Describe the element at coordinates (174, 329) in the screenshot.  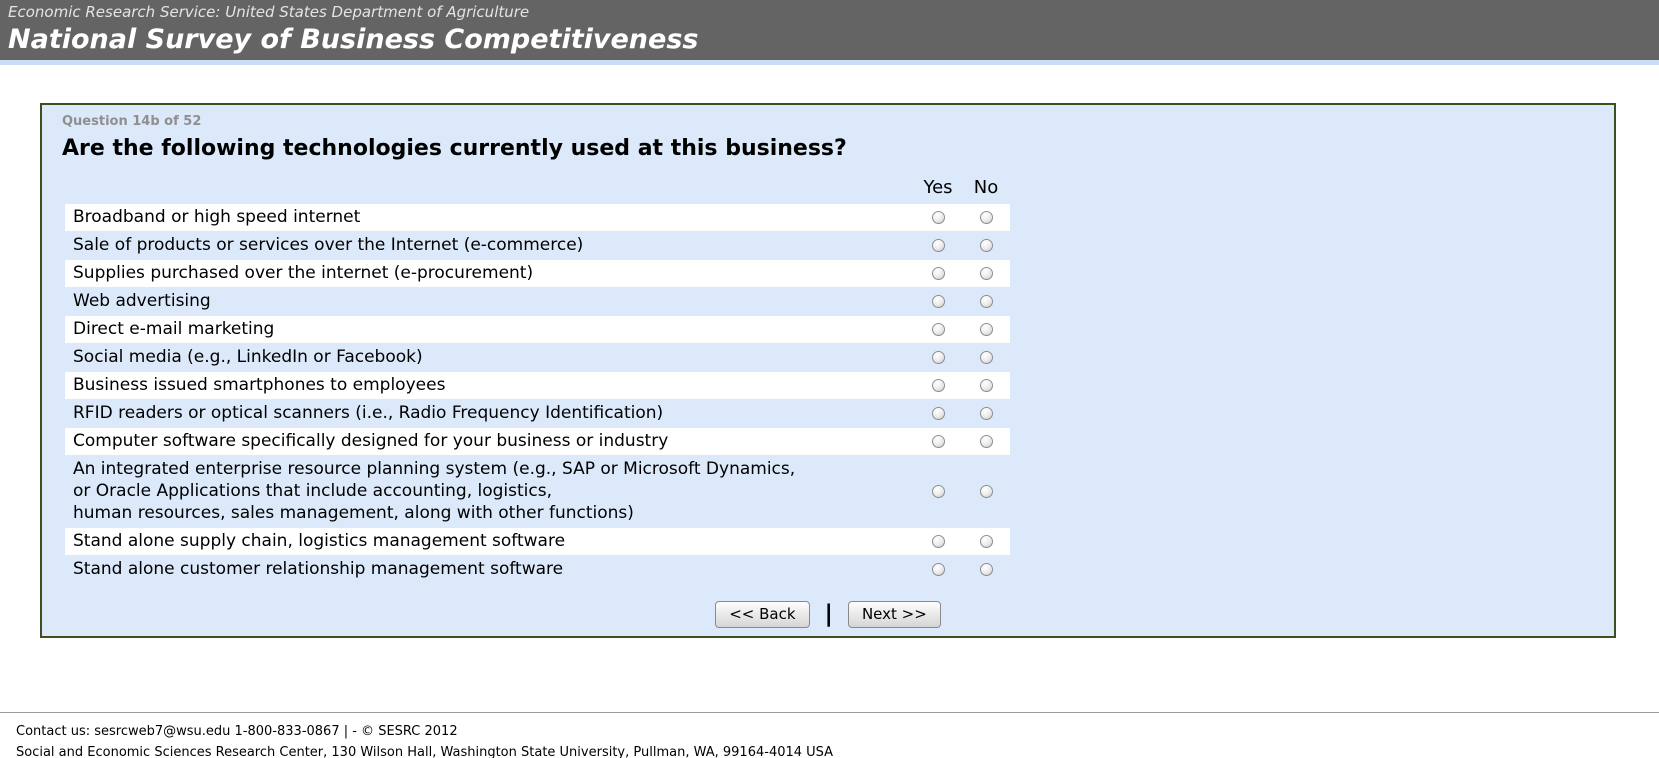
I see `technology-label: Direct e-mail marketing` at that location.